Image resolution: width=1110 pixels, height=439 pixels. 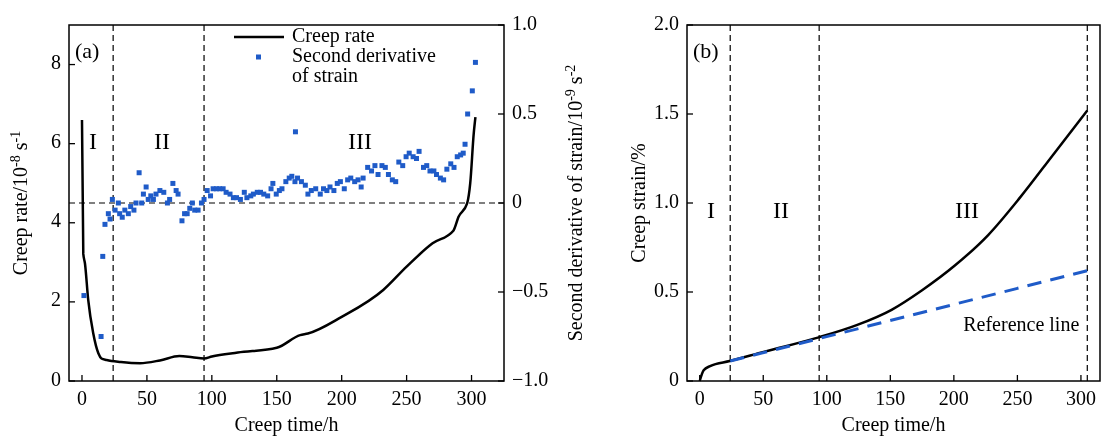 I want to click on annotation: (b), so click(x=706, y=51).